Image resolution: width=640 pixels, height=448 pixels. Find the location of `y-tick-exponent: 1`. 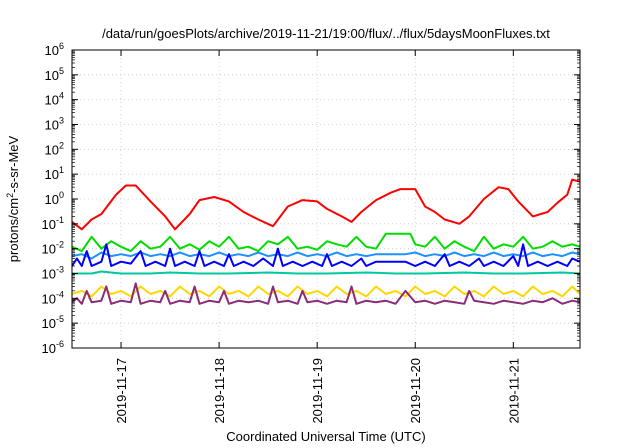

y-tick-exponent: 1 is located at coordinates (61, 170).